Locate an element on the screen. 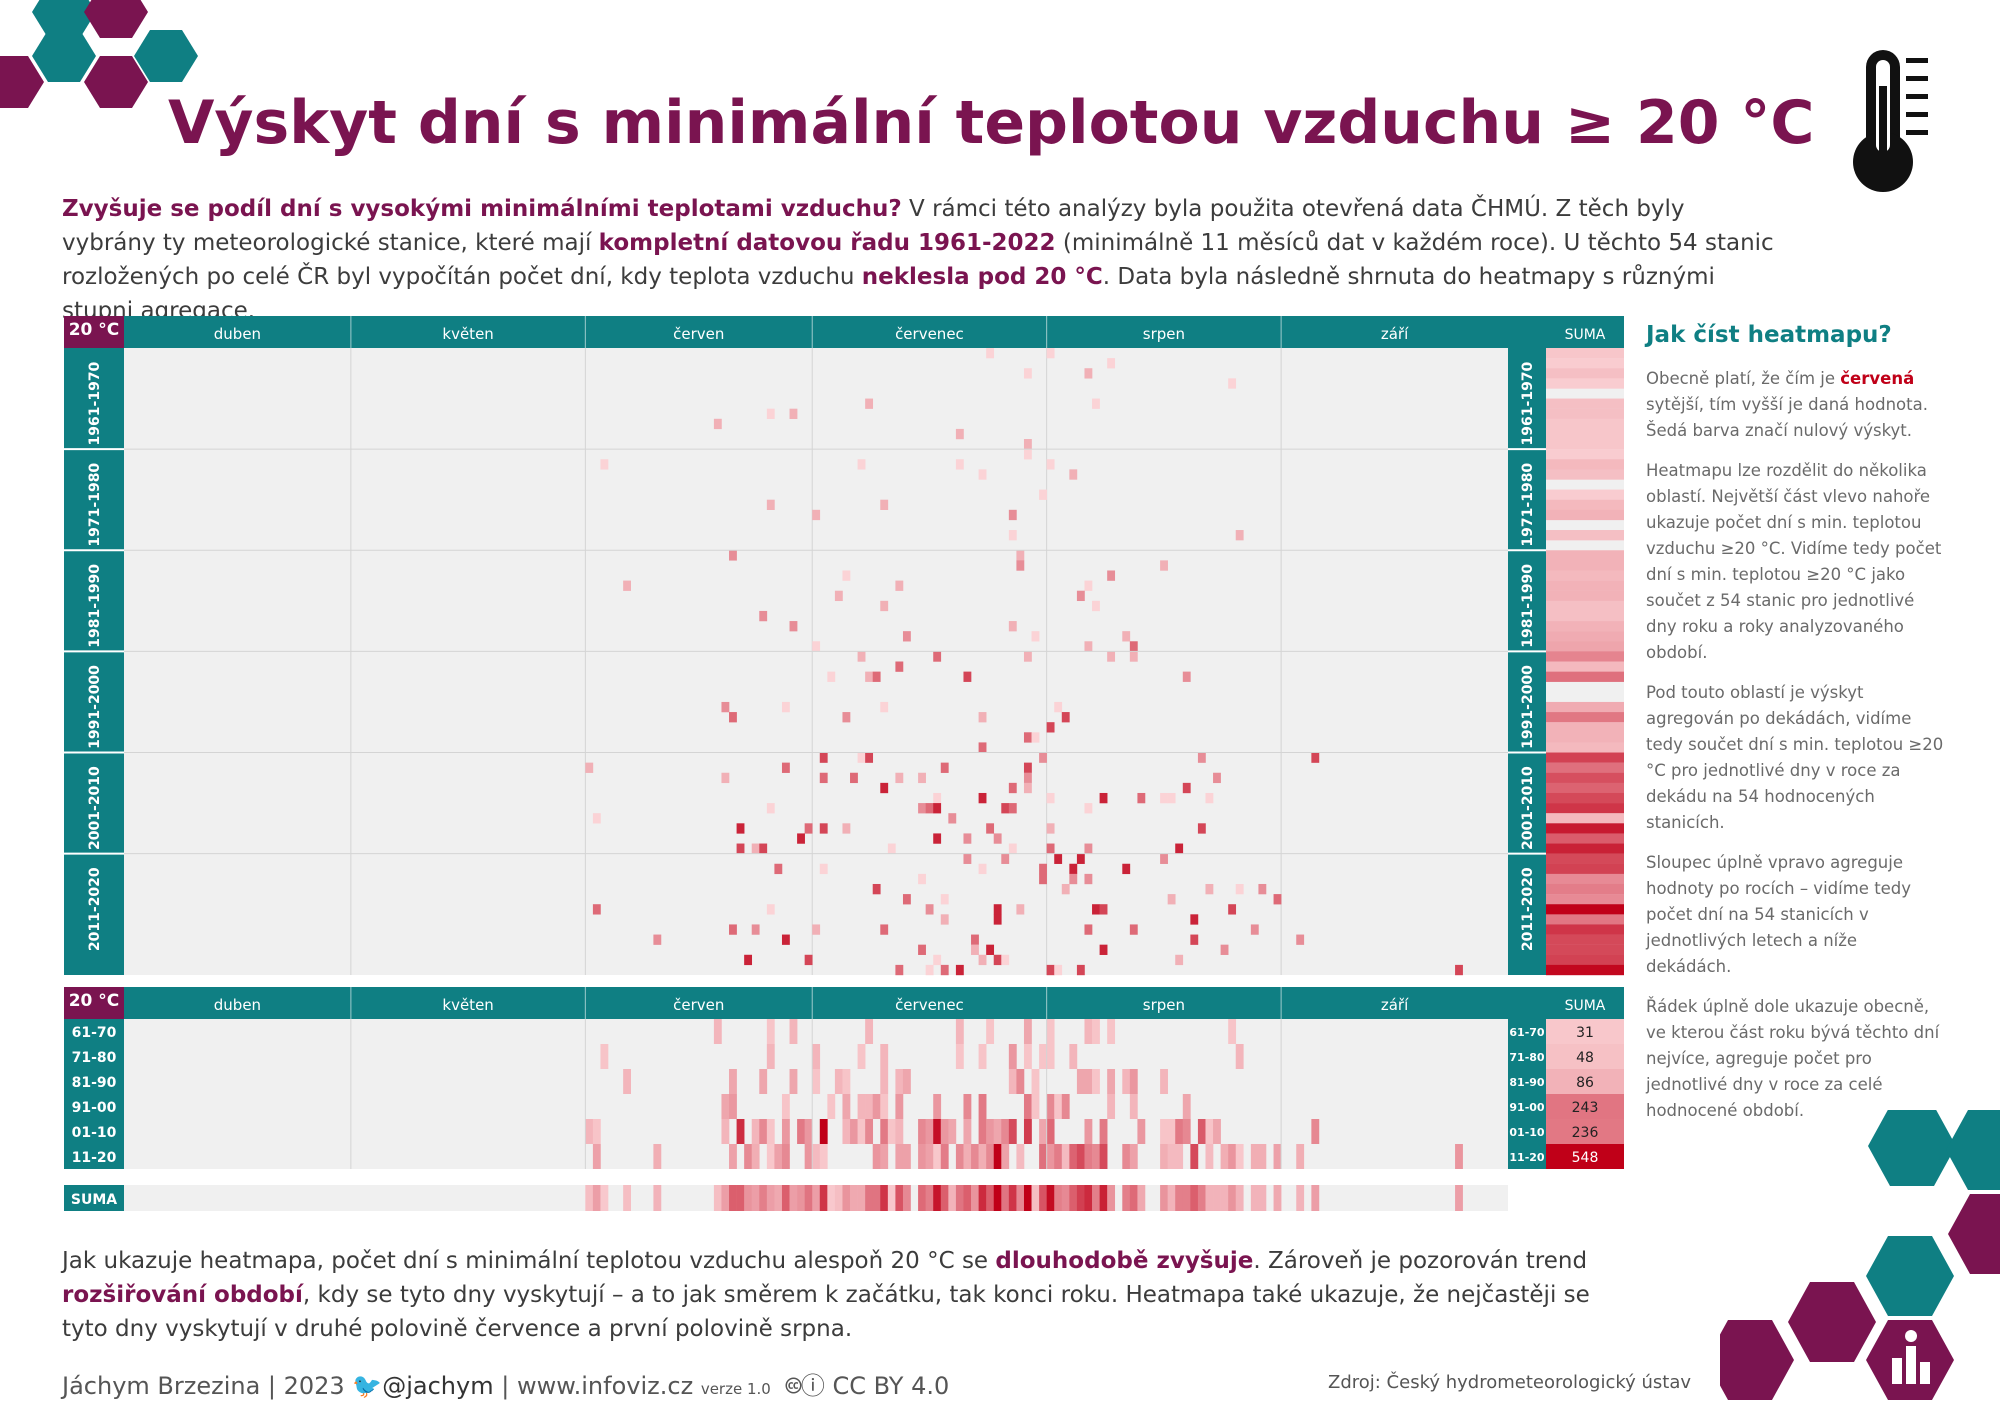  decade-sum-cell is located at coordinates (1585, 1156).